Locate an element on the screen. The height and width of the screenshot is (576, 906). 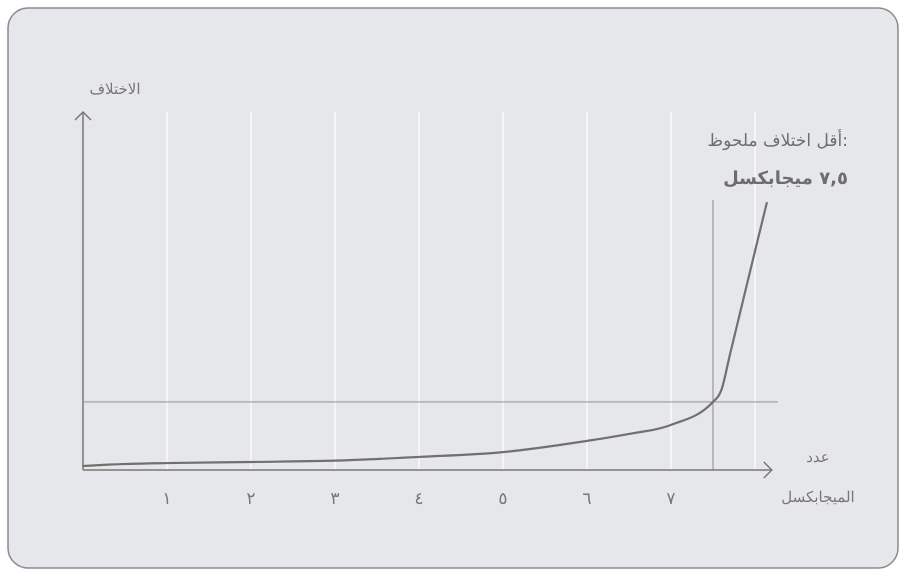
x-tick-label: ١ is located at coordinates (167, 499).